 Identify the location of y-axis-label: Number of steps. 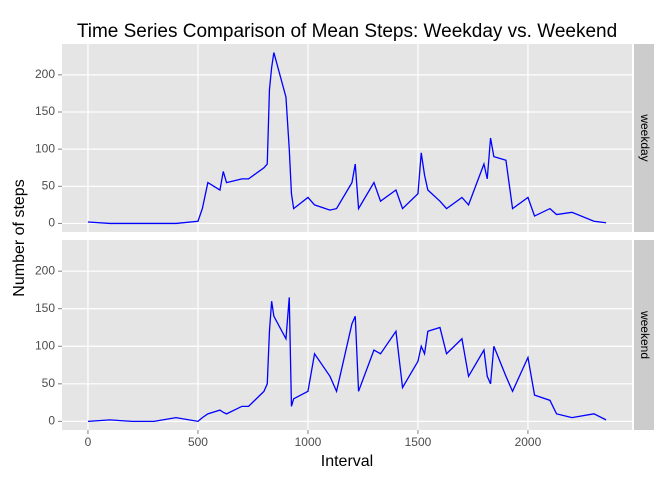
(19, 237).